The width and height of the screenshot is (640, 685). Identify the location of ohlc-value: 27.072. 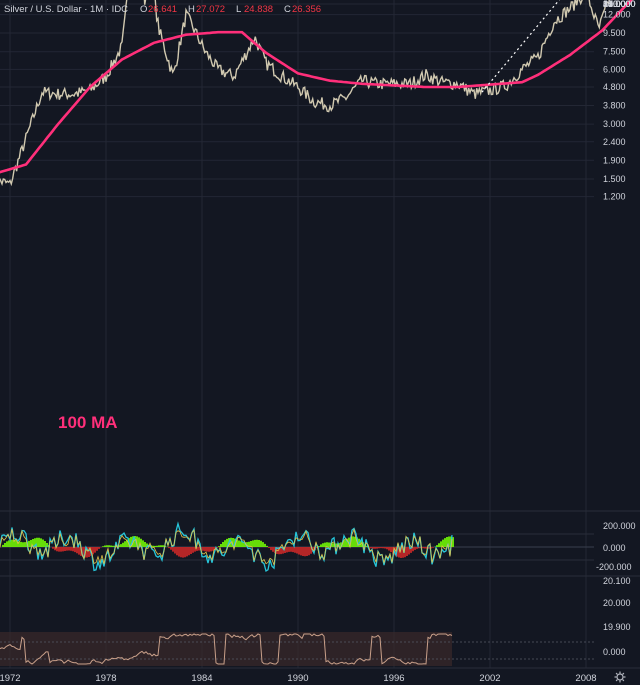
(210, 9).